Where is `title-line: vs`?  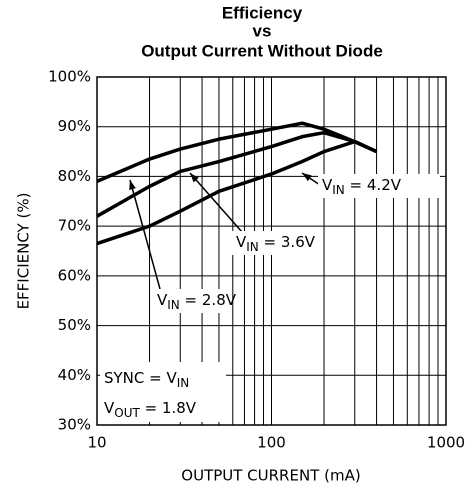 title-line: vs is located at coordinates (262, 30).